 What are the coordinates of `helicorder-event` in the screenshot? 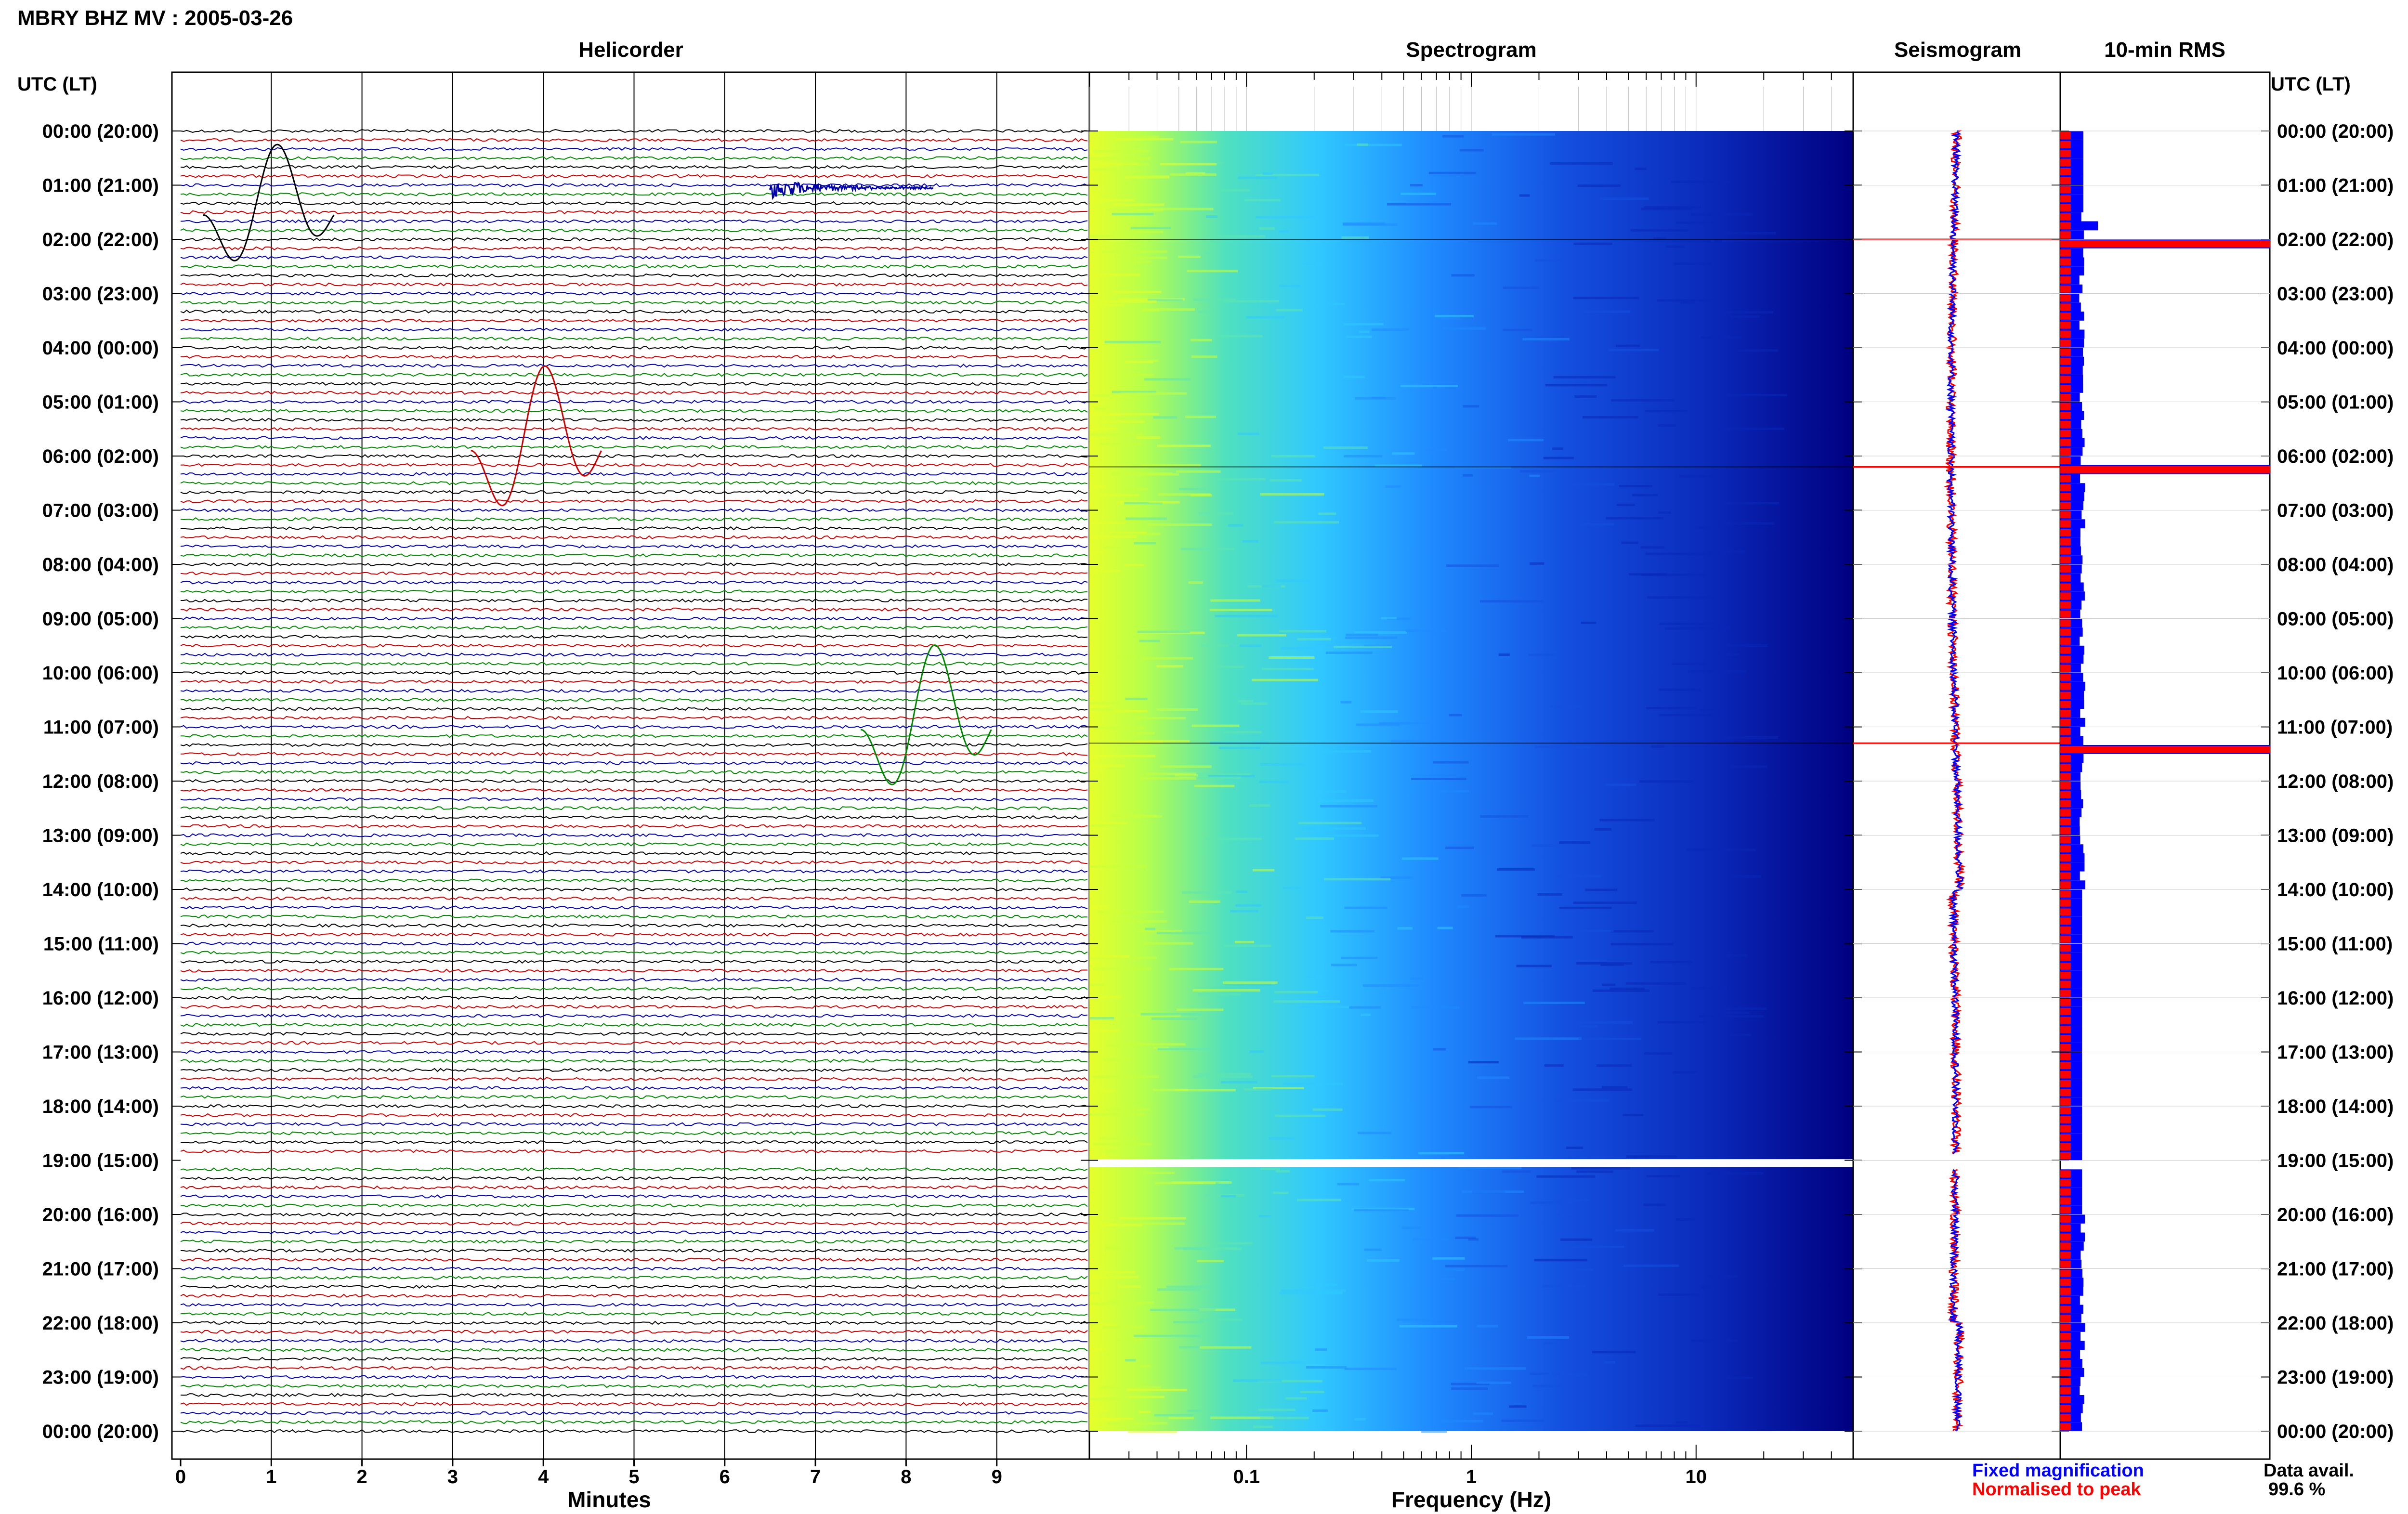 It's located at (269, 202).